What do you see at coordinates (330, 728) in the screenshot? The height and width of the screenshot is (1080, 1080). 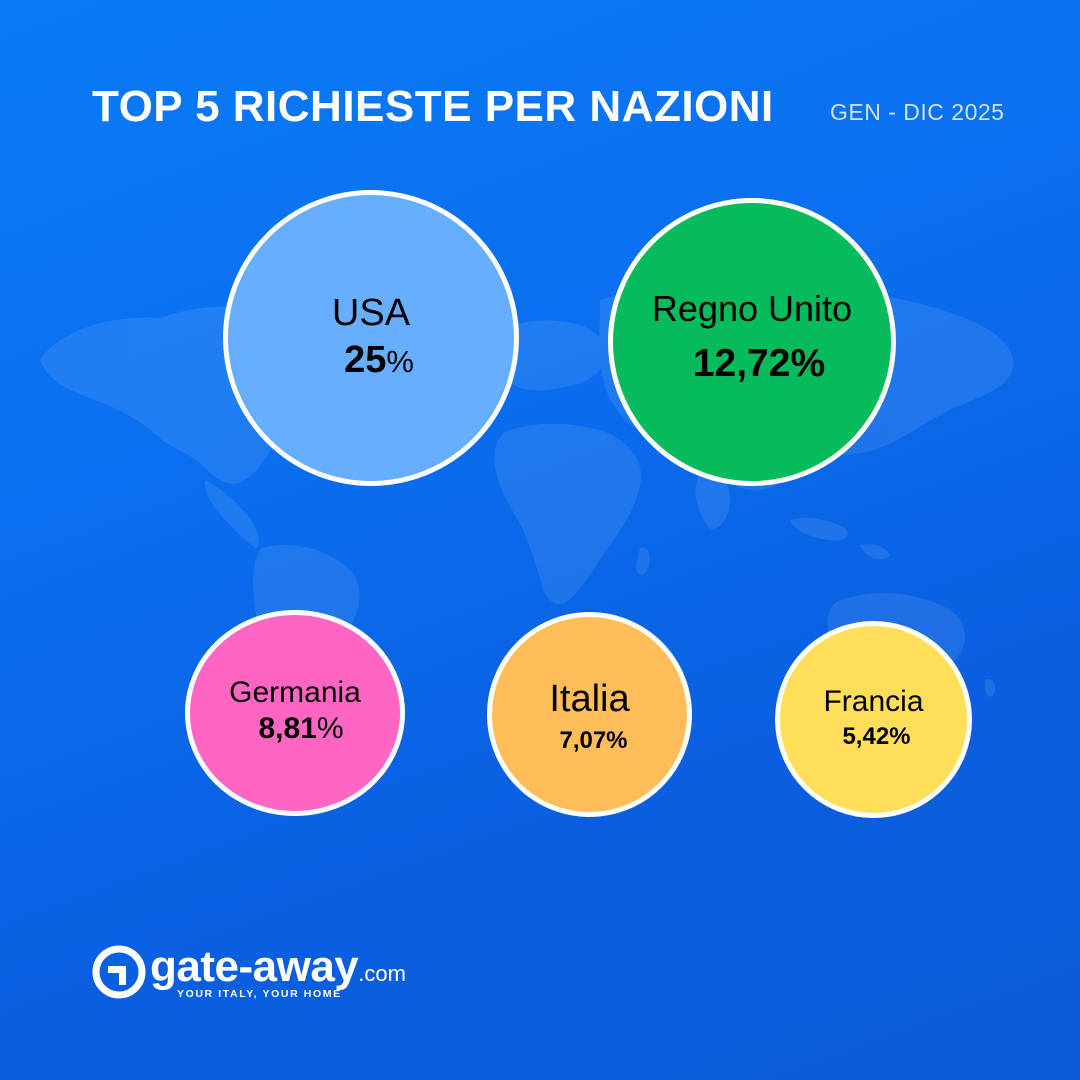 I see `value-unit-germania: %` at bounding box center [330, 728].